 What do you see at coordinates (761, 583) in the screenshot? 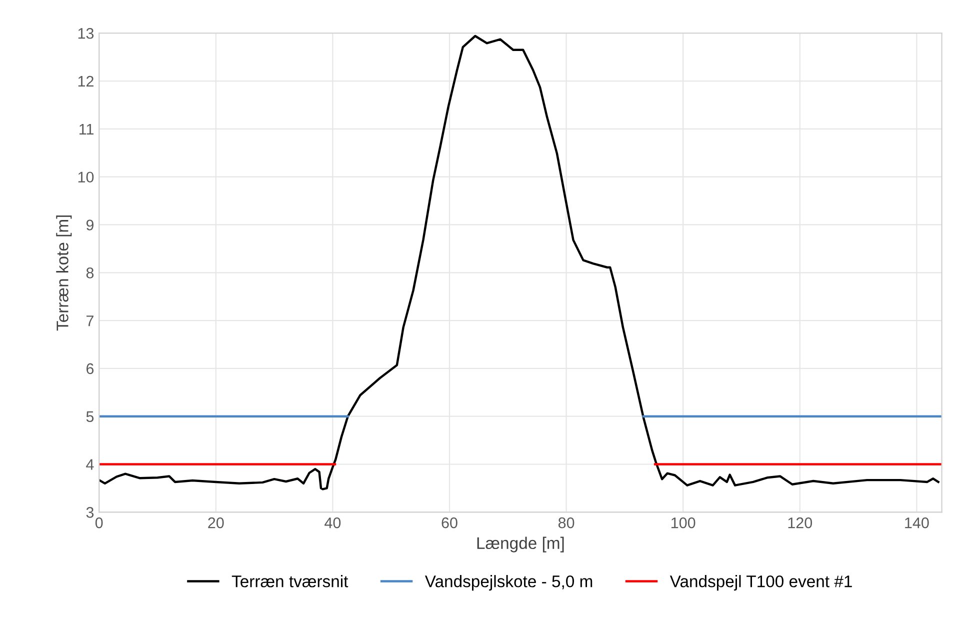
I see `legend-label: Vandspejl T100 event #1` at bounding box center [761, 583].